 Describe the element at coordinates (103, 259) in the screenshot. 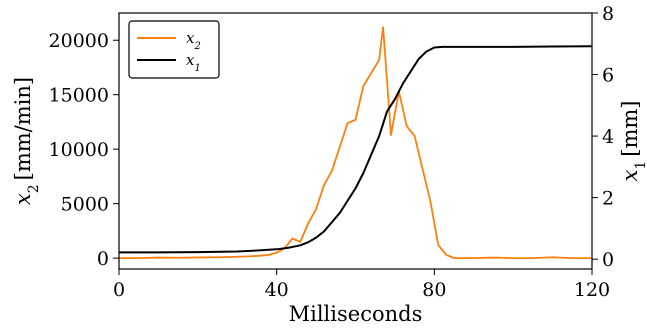

I see `y-left-tick-label: 0` at that location.